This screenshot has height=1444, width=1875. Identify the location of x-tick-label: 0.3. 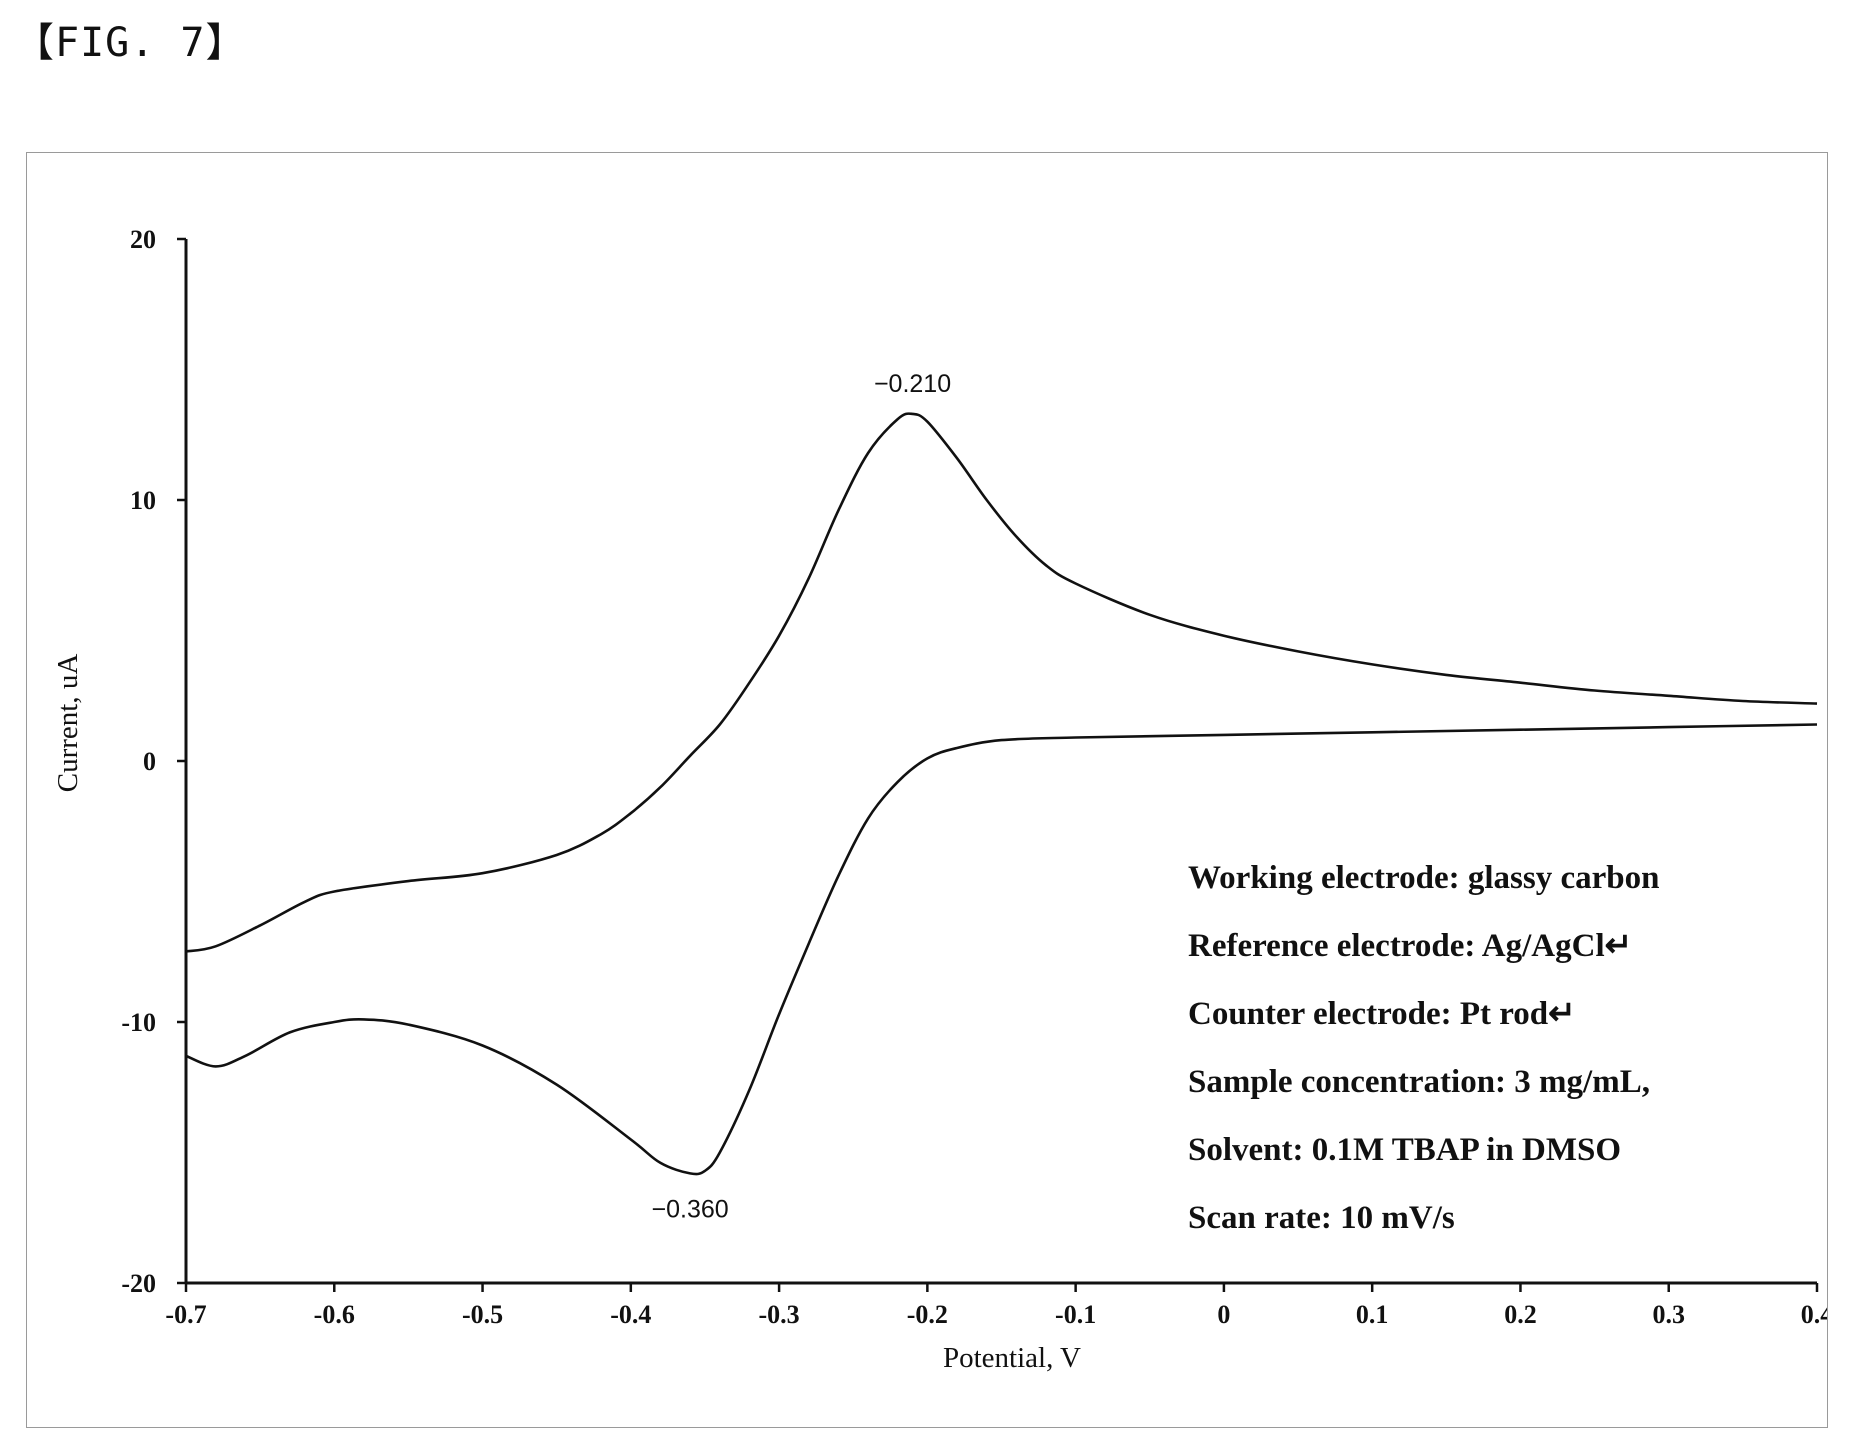
(1668, 1314).